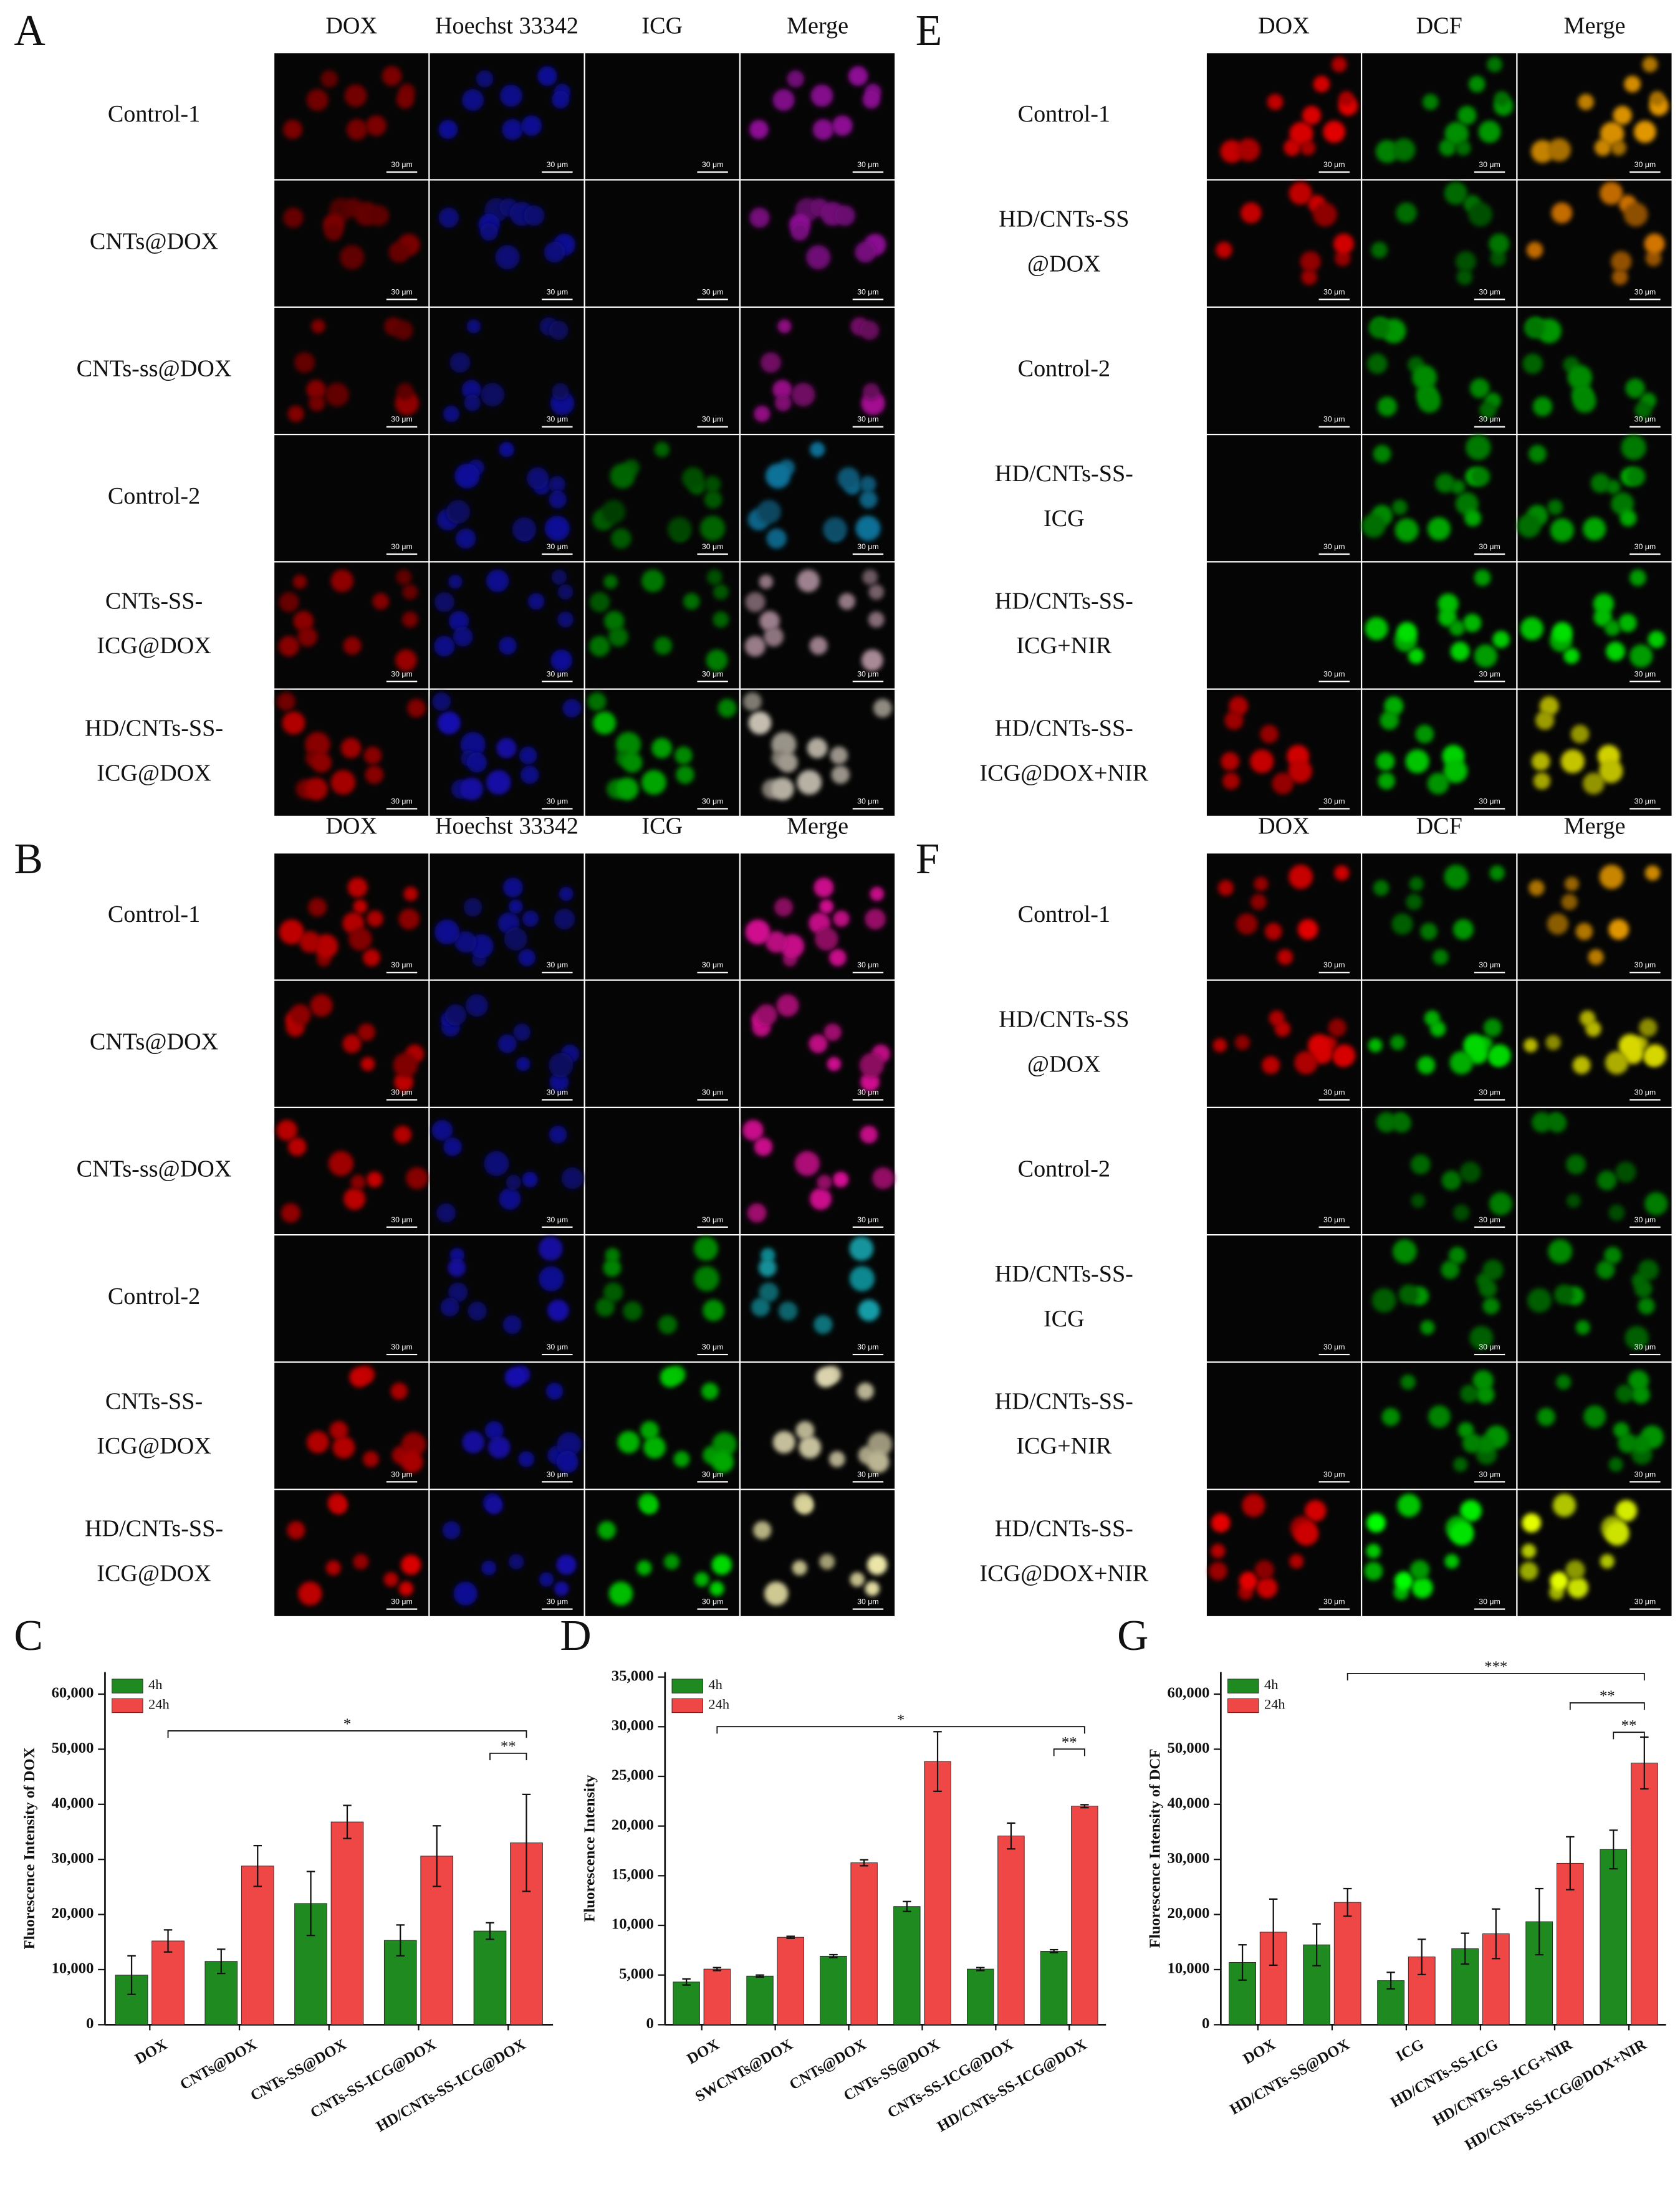 Image resolution: width=1680 pixels, height=2194 pixels. I want to click on y-tick-label: 30,000, so click(1188, 1858).